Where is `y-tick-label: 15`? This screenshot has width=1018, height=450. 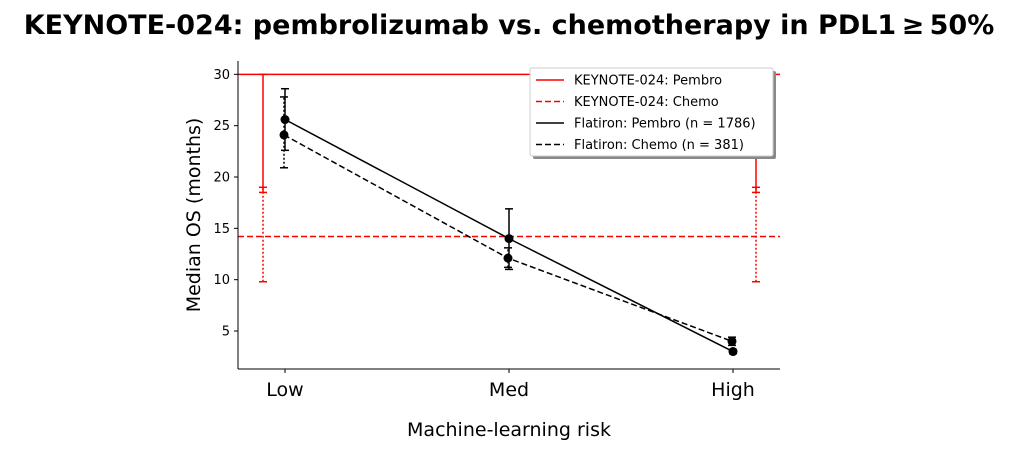
y-tick-label: 15 is located at coordinates (221, 229).